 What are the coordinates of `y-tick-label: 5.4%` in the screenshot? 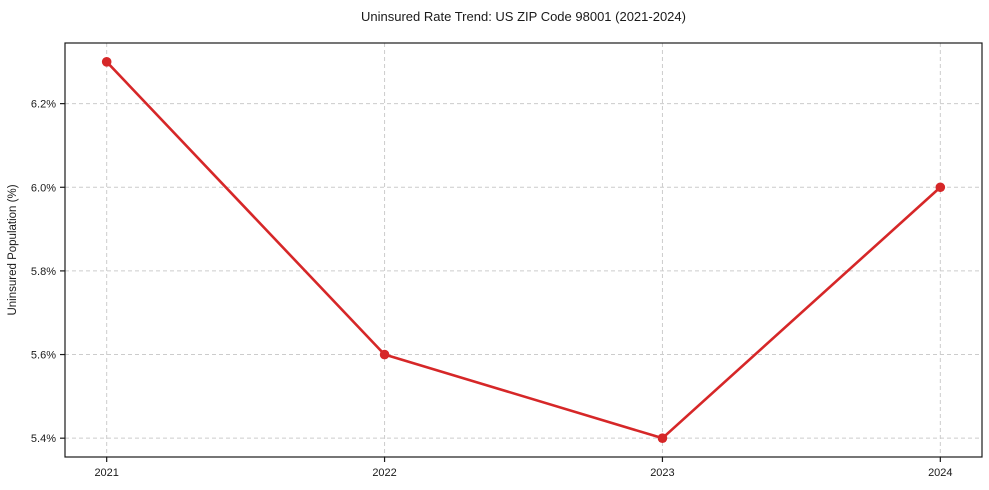 It's located at (43, 439).